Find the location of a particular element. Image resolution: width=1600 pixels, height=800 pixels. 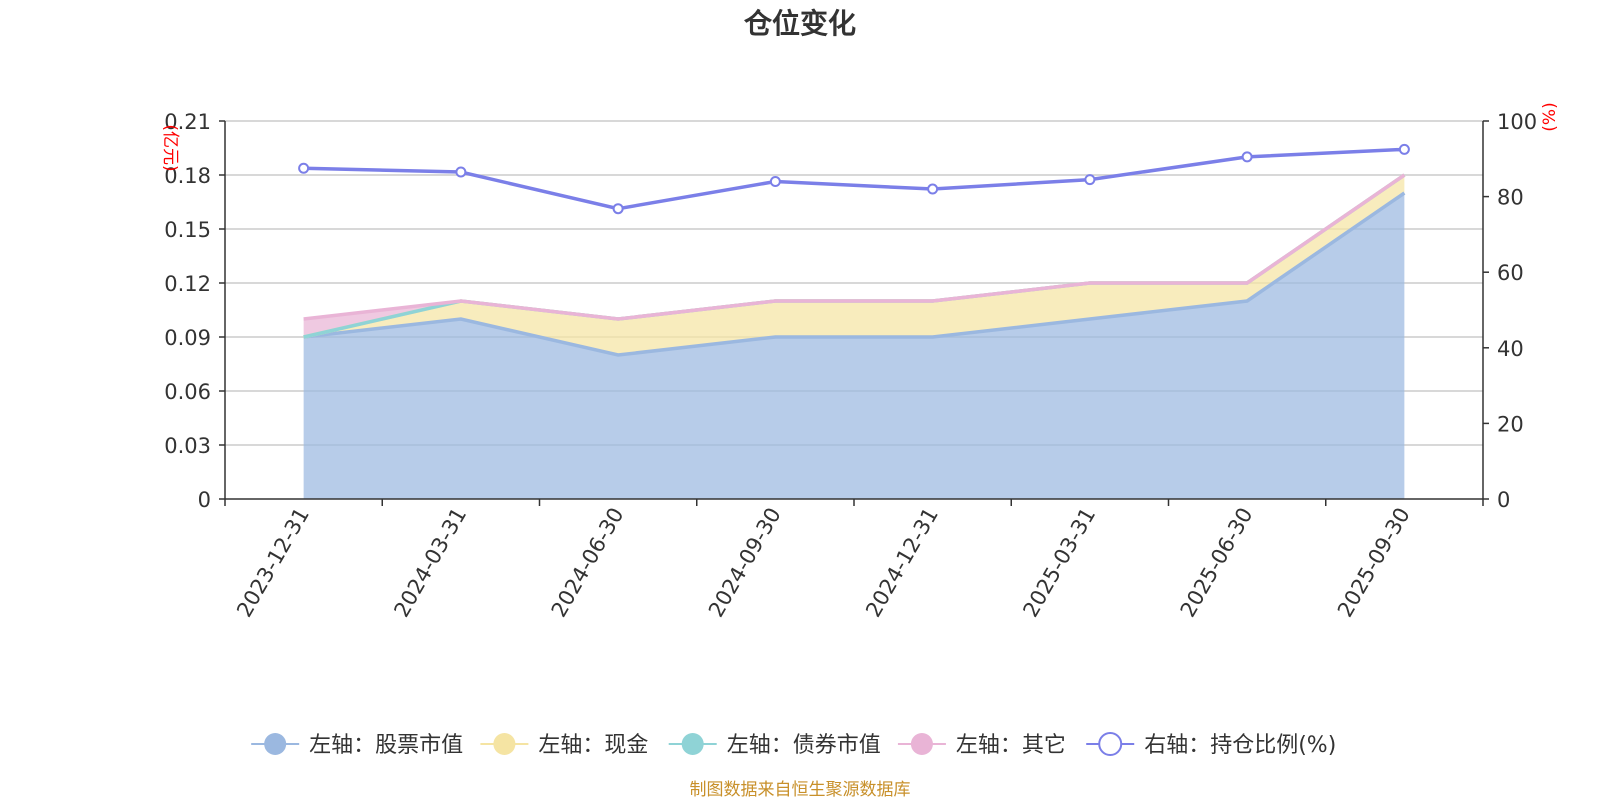

x-axis-tick-label: 2024-03-31 is located at coordinates (430, 563).